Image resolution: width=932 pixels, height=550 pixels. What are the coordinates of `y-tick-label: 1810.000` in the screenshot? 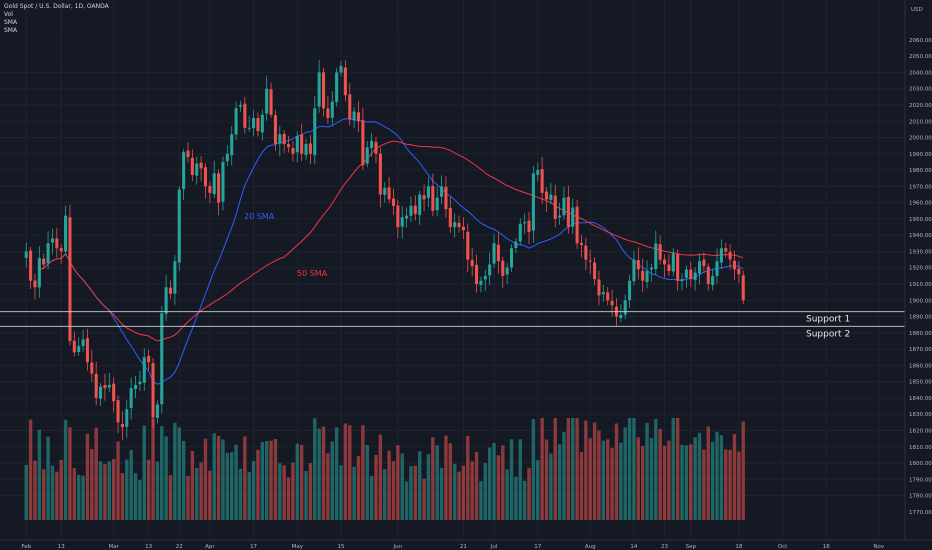 It's located at (920, 448).